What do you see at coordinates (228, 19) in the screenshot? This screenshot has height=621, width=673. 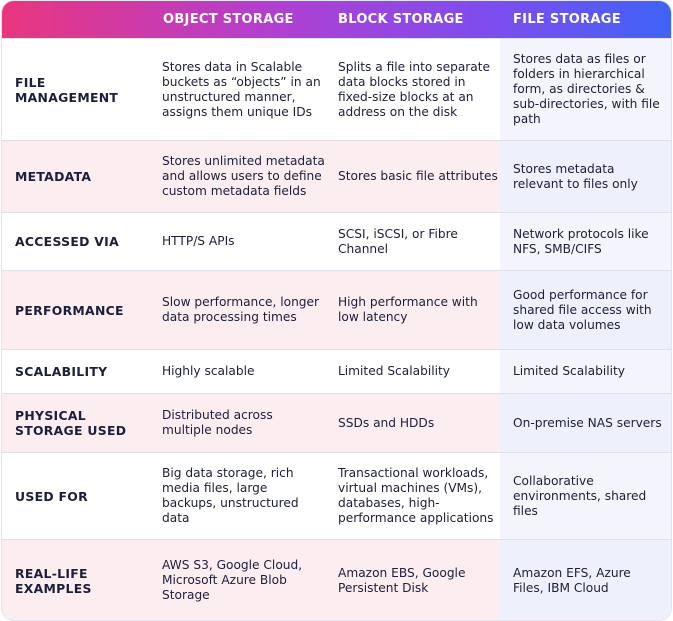 I see `header-object-storage: OBJECT STORAGE` at bounding box center [228, 19].